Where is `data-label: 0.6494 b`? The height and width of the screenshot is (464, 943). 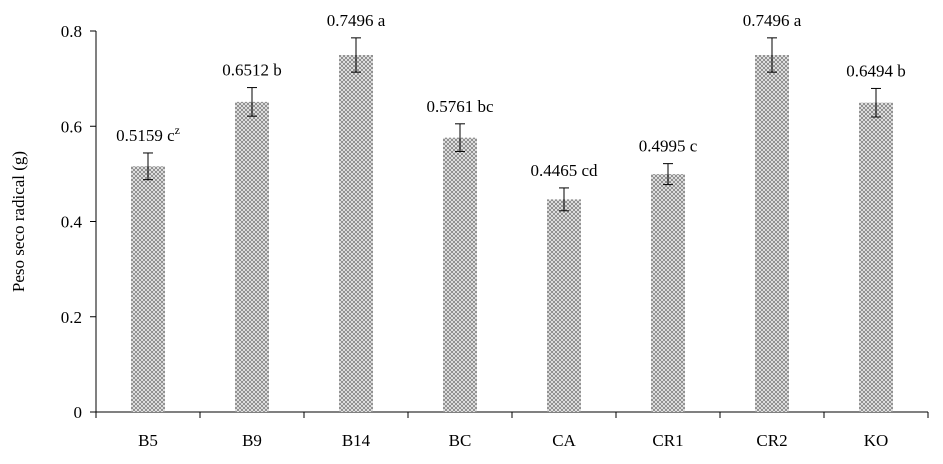
data-label: 0.6494 b is located at coordinates (876, 70).